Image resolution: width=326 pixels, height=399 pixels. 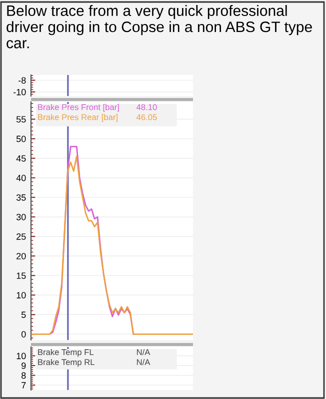 I want to click on y-tick-label: 25, so click(x=21, y=236).